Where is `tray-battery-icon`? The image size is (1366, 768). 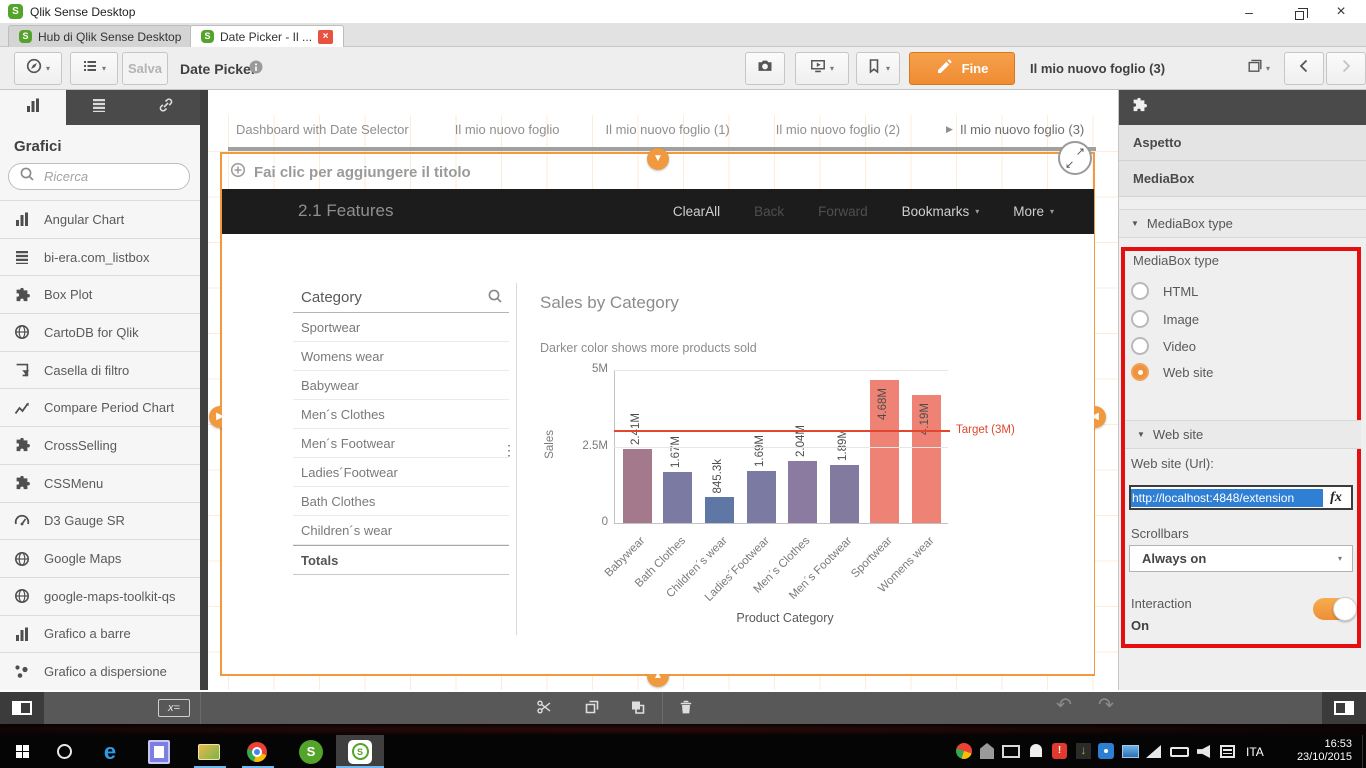
tray-battery-icon is located at coordinates (1179, 752).